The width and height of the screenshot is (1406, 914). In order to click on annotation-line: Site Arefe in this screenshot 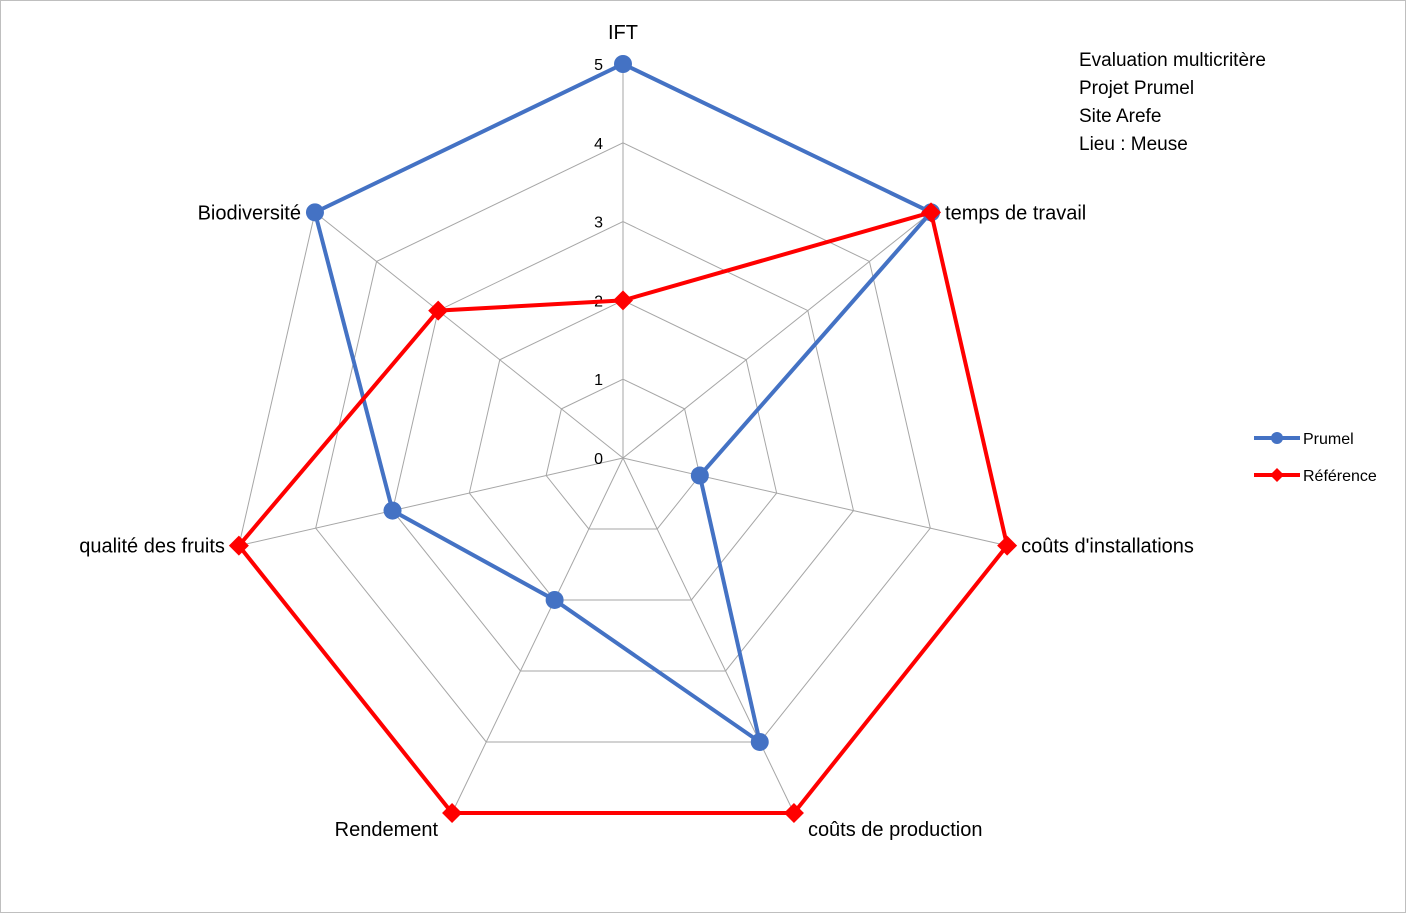, I will do `click(1120, 116)`.